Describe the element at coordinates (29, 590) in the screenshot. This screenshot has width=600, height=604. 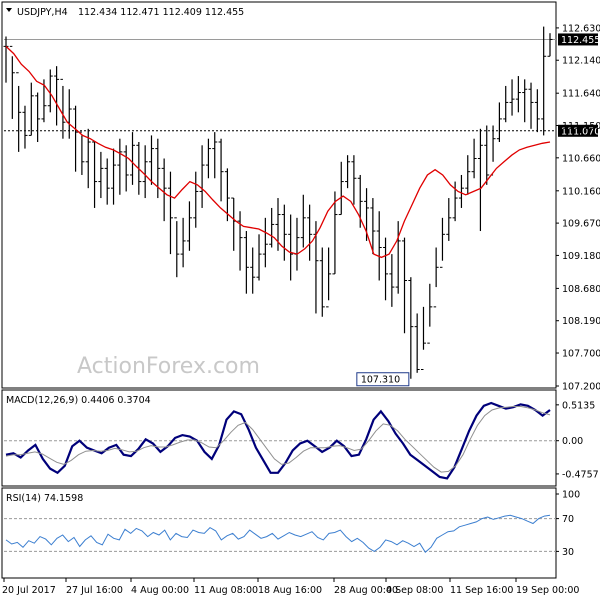
I see `time-tick-label: 20 Jul 2017` at that location.